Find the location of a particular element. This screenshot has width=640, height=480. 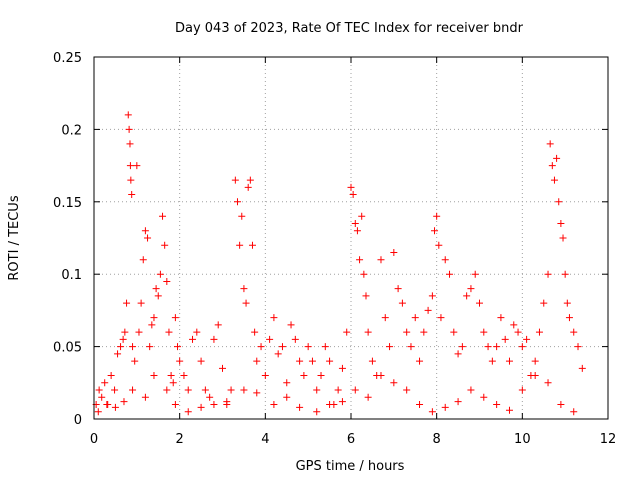

x-tick-label: 6 is located at coordinates (351, 439).